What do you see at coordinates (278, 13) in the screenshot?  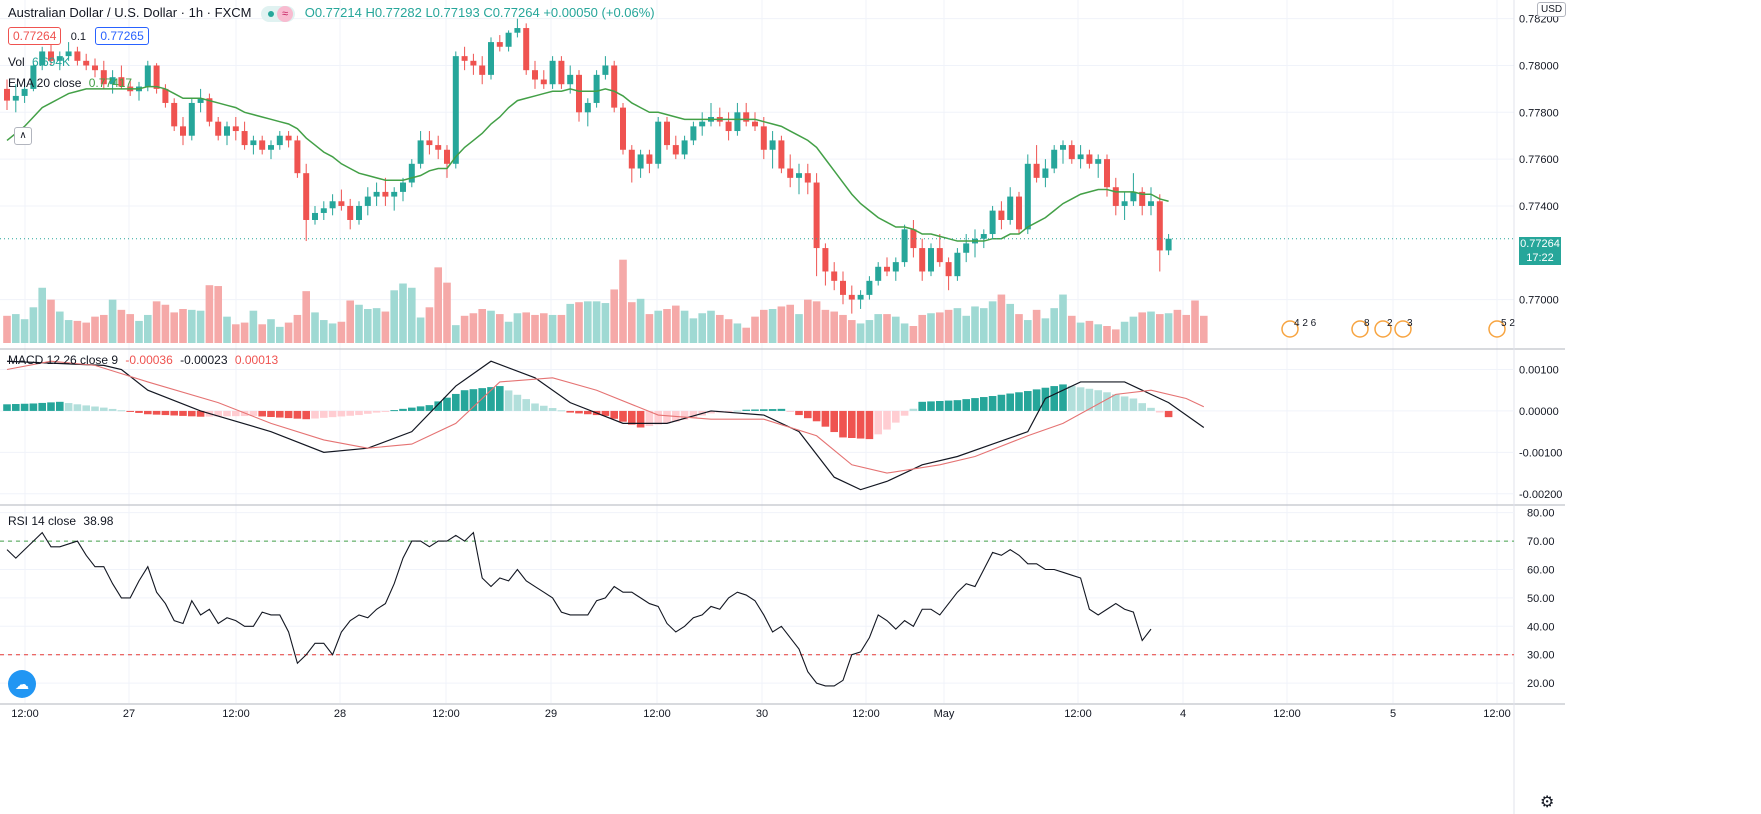 I see `market-status-pill: ≈` at bounding box center [278, 13].